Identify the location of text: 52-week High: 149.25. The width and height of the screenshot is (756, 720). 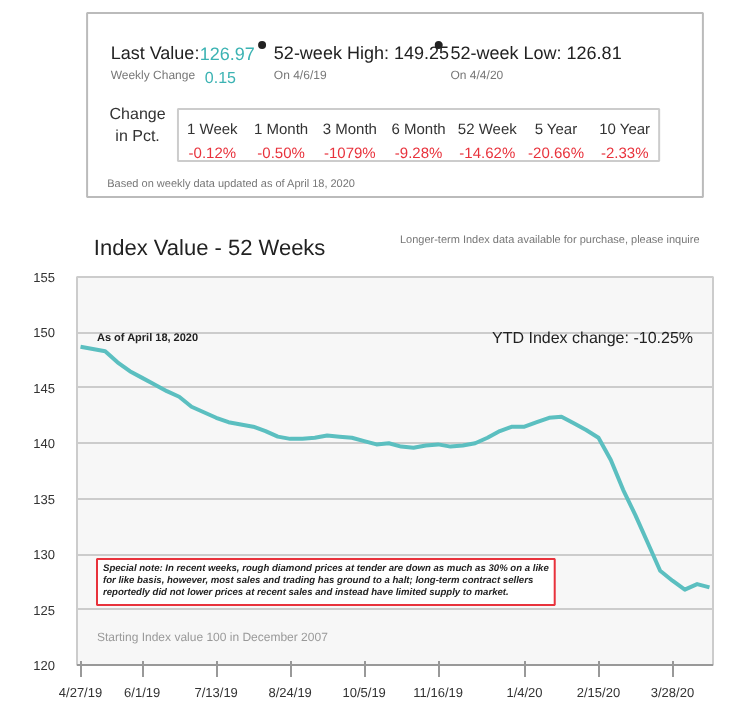
(361, 53).